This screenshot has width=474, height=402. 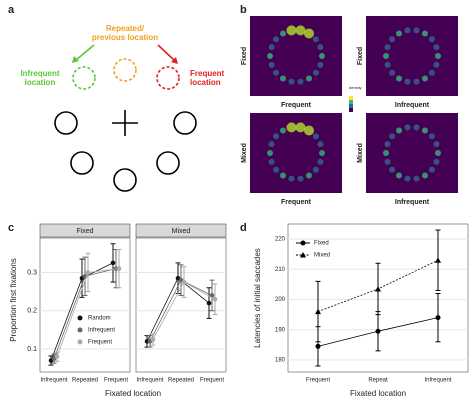 I want to click on legend-label: Infrequent, so click(x=101, y=331).